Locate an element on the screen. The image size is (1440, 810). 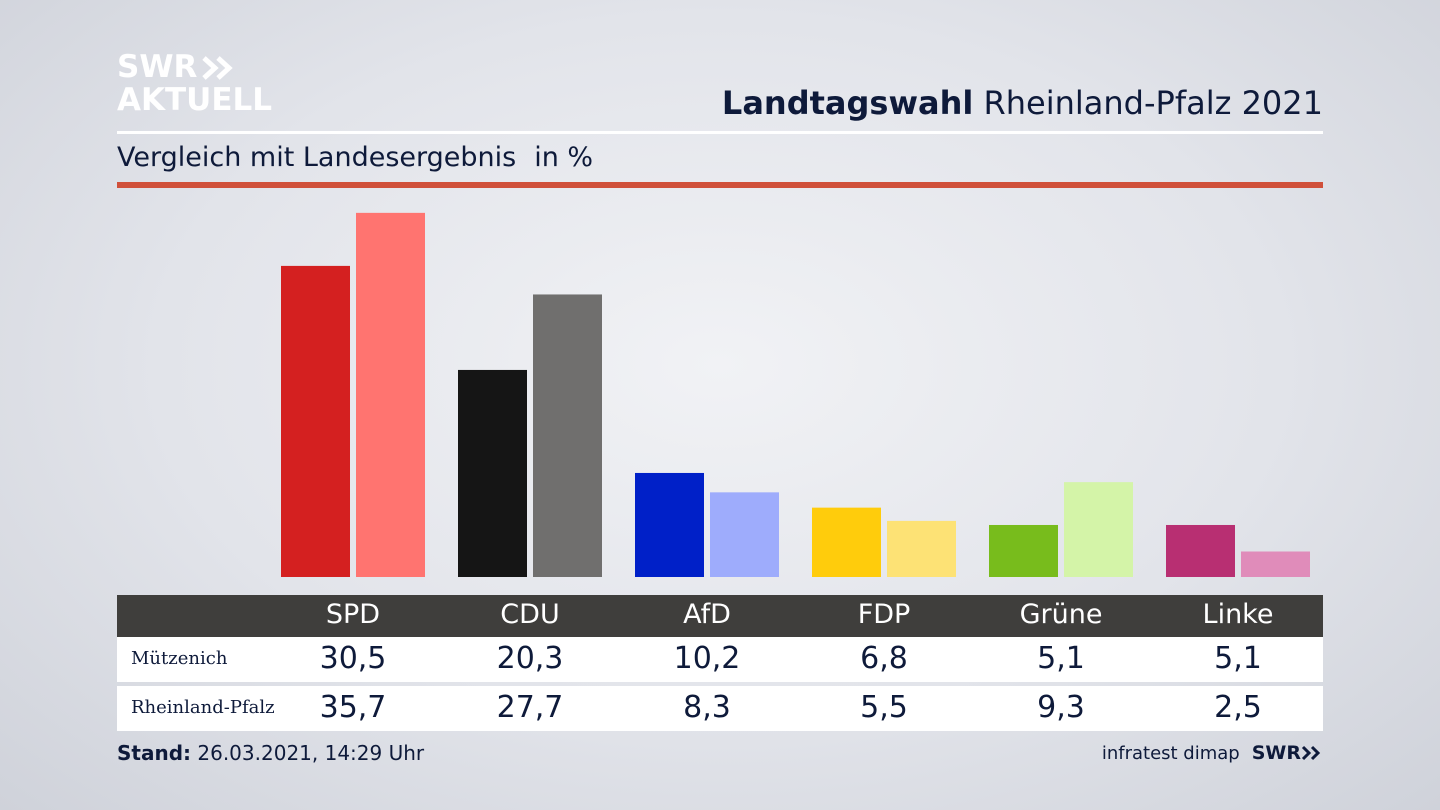
source-text: infratest dimap is located at coordinates (1170, 753).